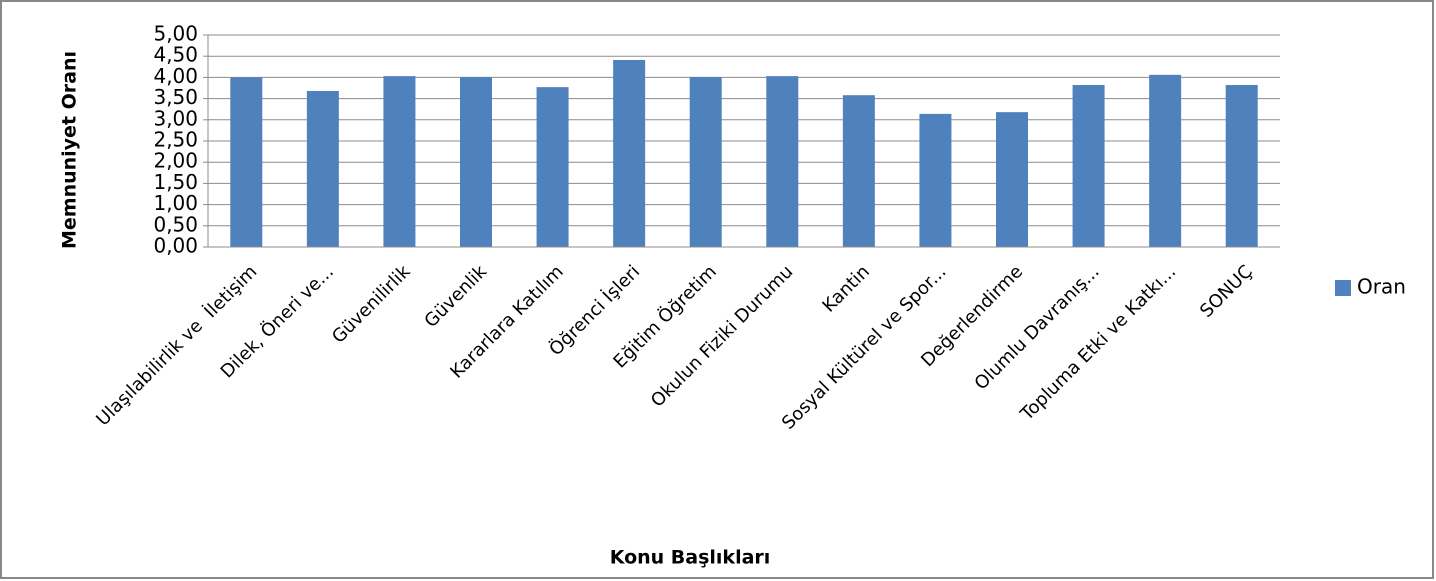  Describe the element at coordinates (175, 97) in the screenshot. I see `y-tick-label: 3,50` at that location.